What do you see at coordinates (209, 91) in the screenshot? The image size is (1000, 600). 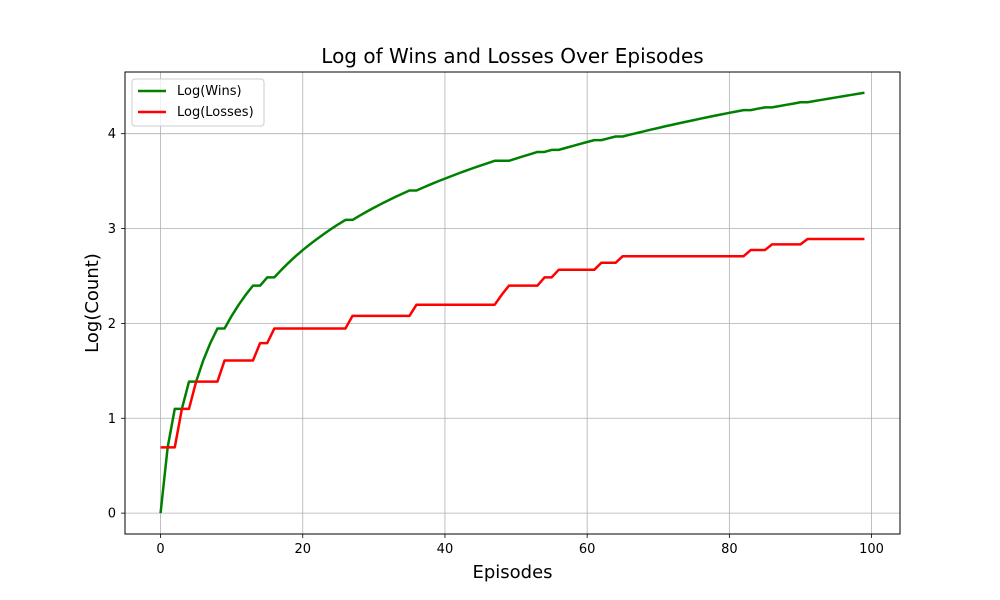 I see `legend-wins-label: Log(Wins)` at bounding box center [209, 91].